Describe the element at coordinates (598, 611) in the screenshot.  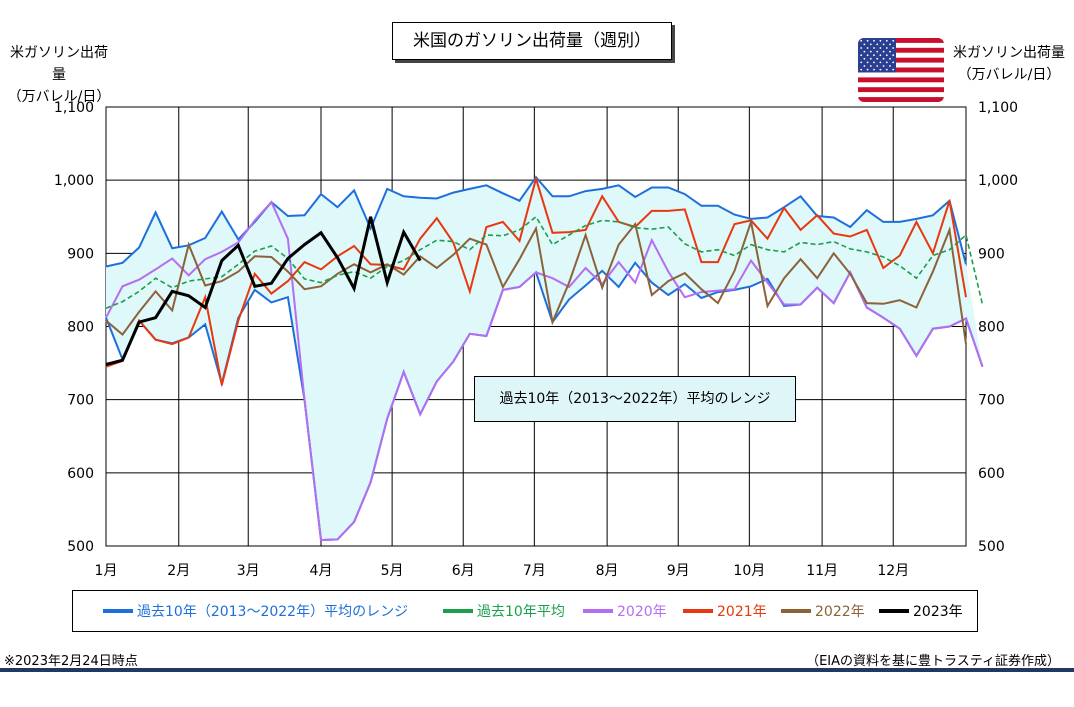
I see `legend-swatch-2020` at that location.